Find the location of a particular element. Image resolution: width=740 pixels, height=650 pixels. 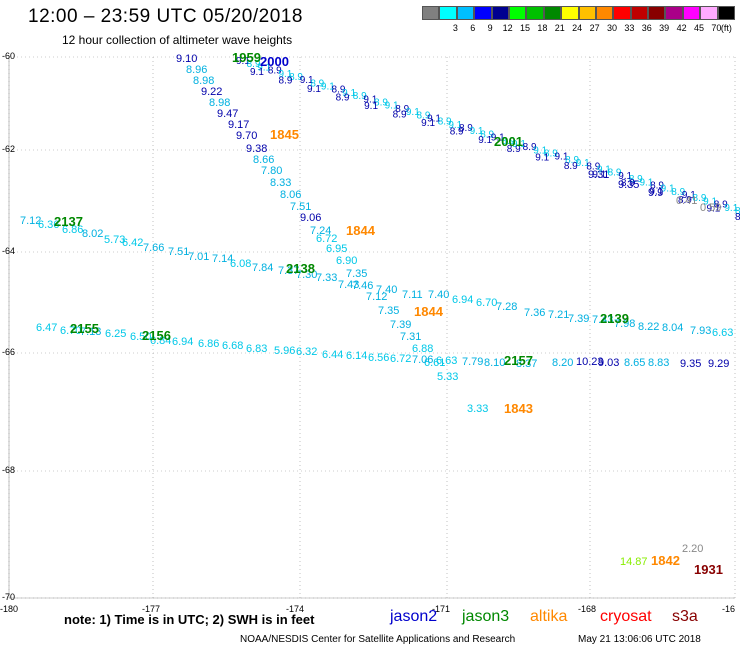

lon-label: -174 is located at coordinates (295, 609).